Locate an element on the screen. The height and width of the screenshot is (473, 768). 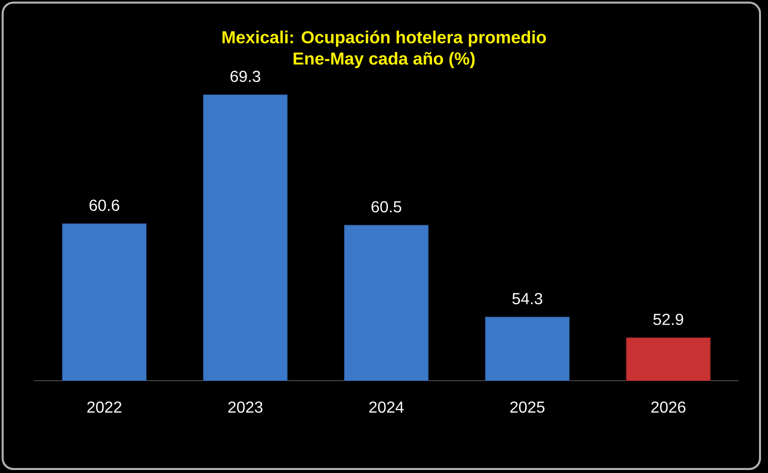
x-tick-label: 2025 is located at coordinates (527, 407).